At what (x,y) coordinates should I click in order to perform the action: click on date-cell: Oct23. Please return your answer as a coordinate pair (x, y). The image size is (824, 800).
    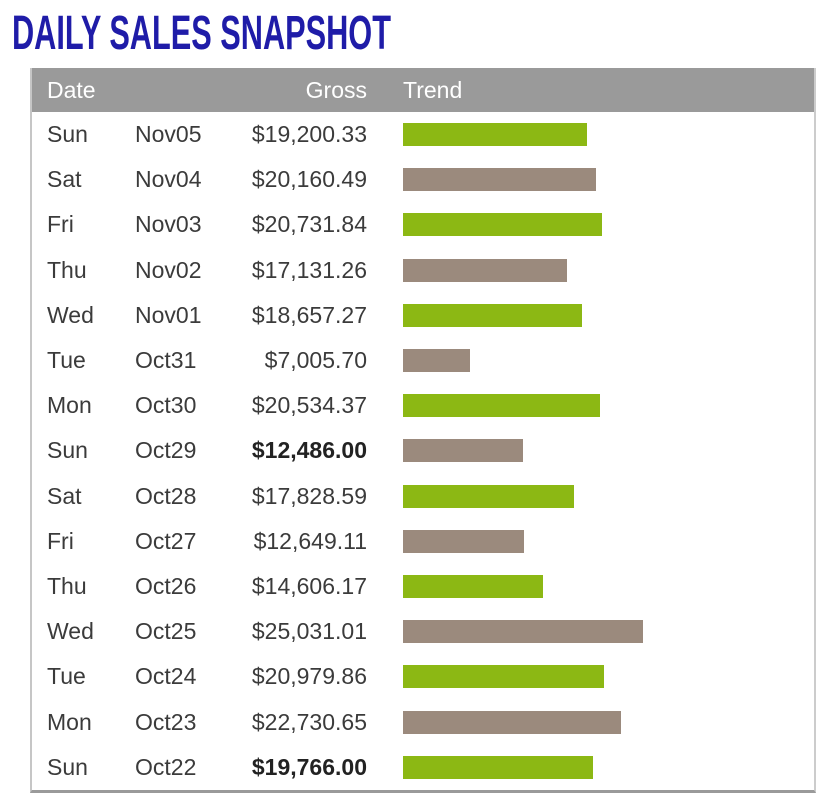
    Looking at the image, I should click on (166, 721).